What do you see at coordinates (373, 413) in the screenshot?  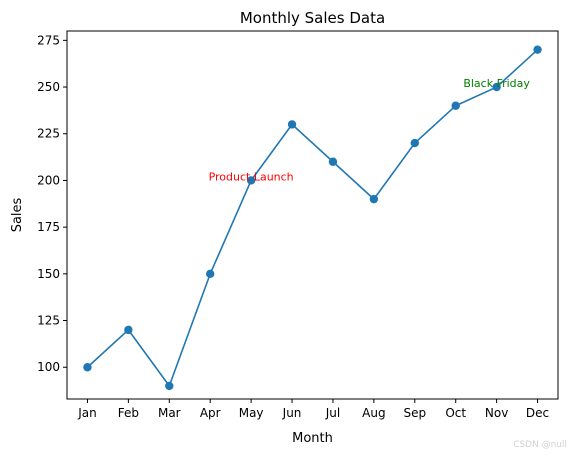 I see `x-tick-label: Aug` at bounding box center [373, 413].